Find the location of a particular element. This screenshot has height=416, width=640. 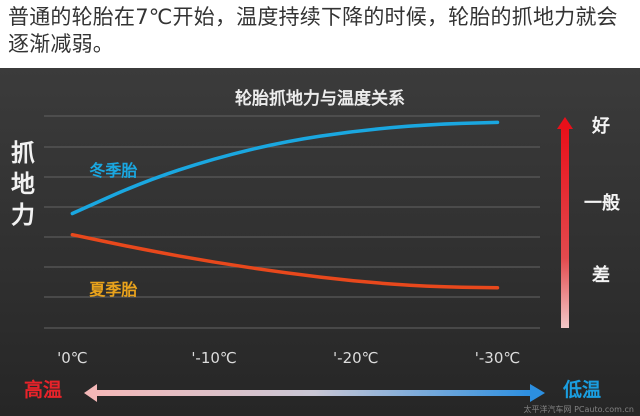

page-caption: 普通的轮胎在7℃开始，温度持续下降的时候，轮胎的抓地力就会逐渐减弱。 is located at coordinates (313, 30).